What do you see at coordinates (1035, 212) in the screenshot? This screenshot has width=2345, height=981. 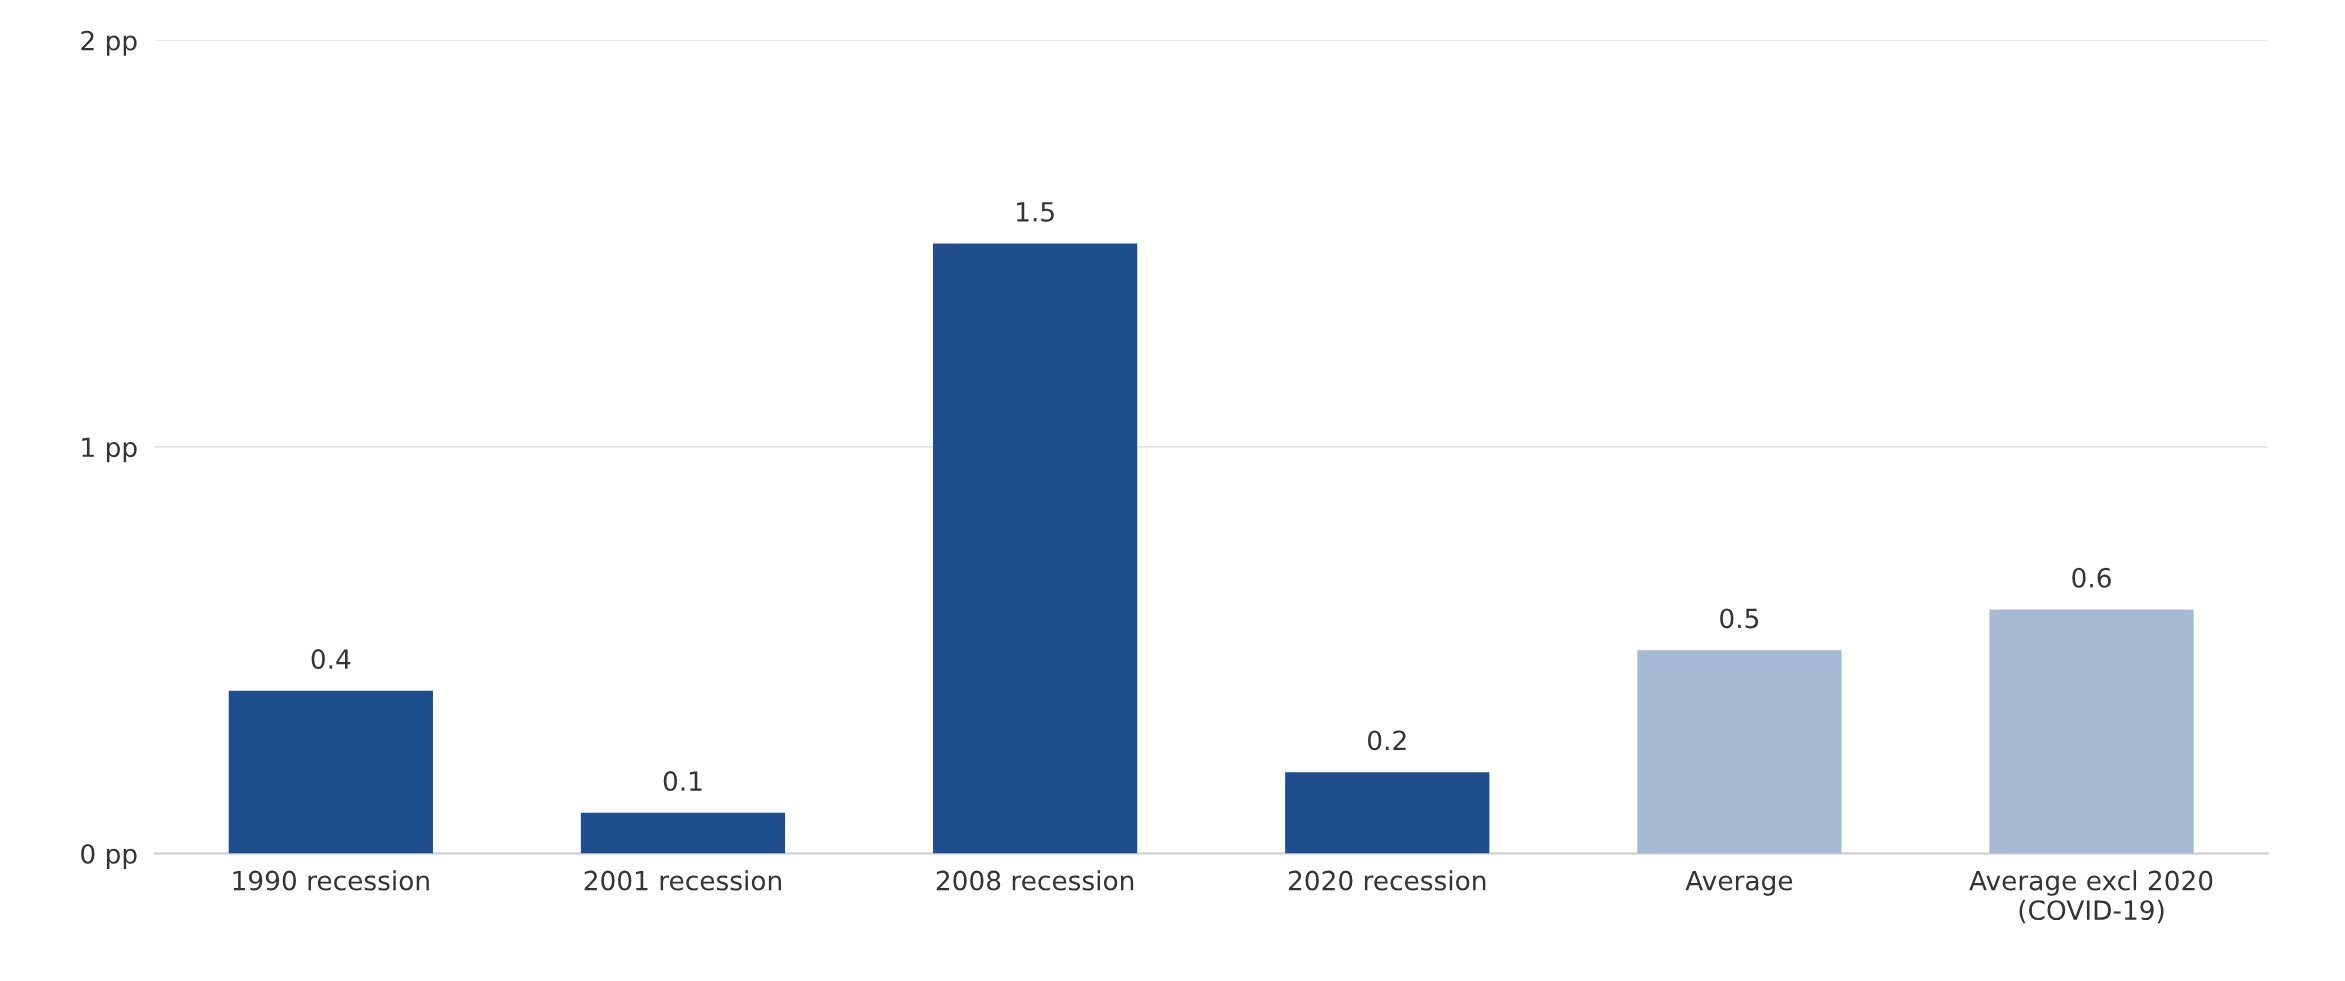 I see `data-label: 1.5` at bounding box center [1035, 212].